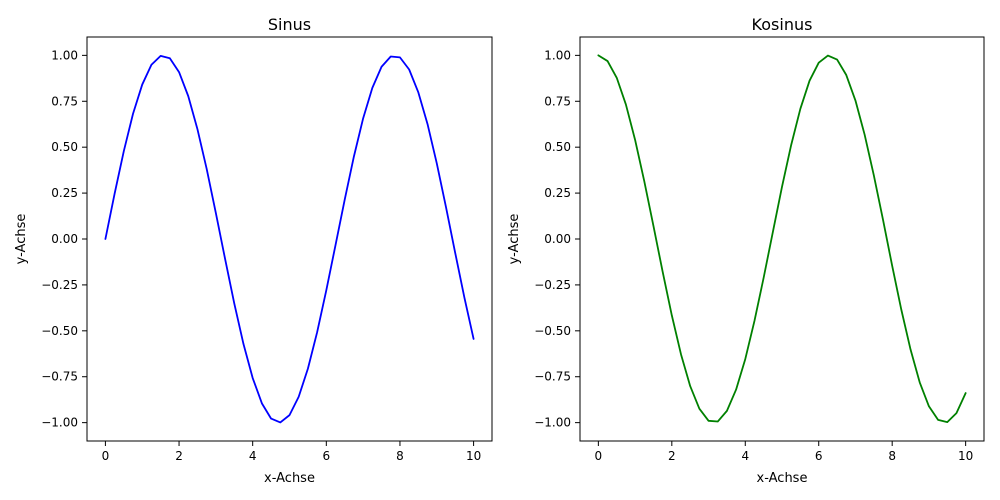 This screenshot has height=500, width=1000. I want to click on cosine-x-tick-label: 8, so click(892, 456).